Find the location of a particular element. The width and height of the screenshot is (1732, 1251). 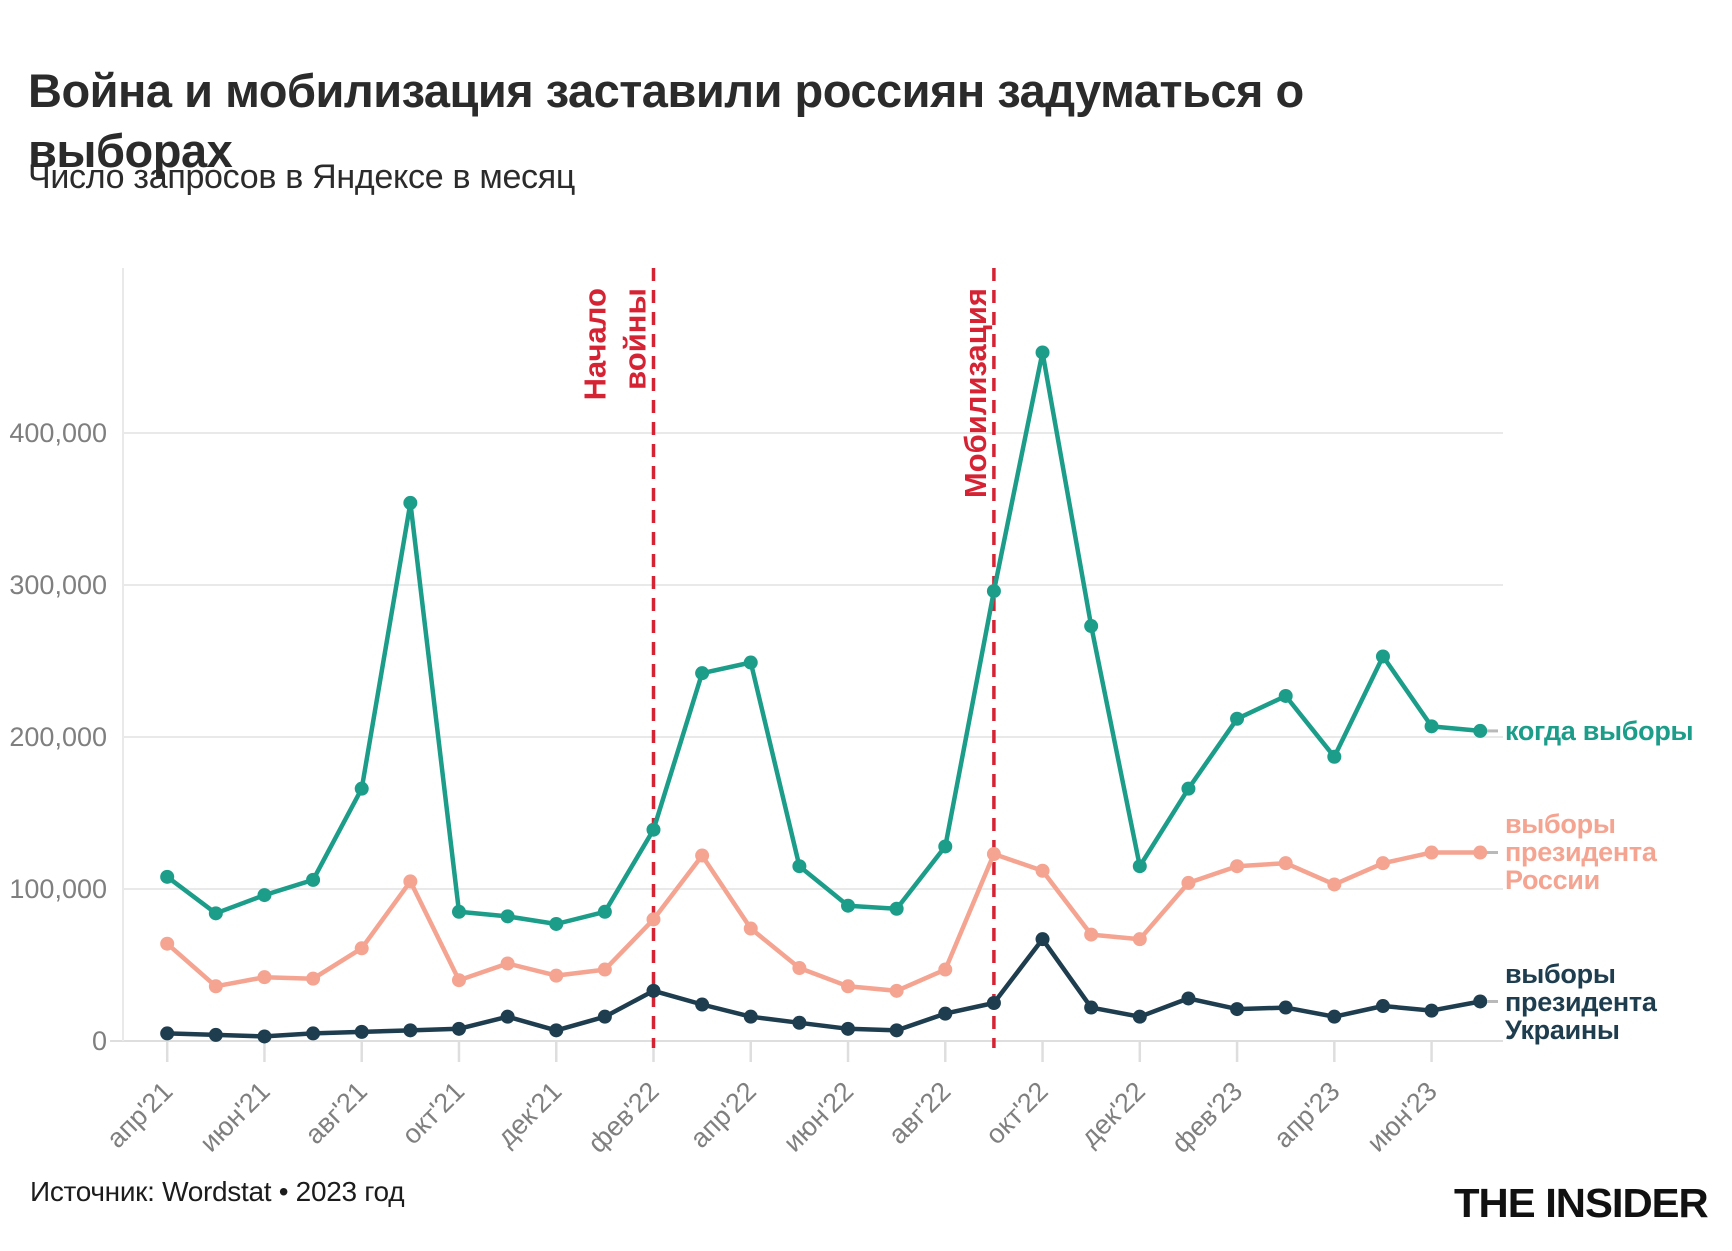

y-tick-label: 0 is located at coordinates (99, 1041).